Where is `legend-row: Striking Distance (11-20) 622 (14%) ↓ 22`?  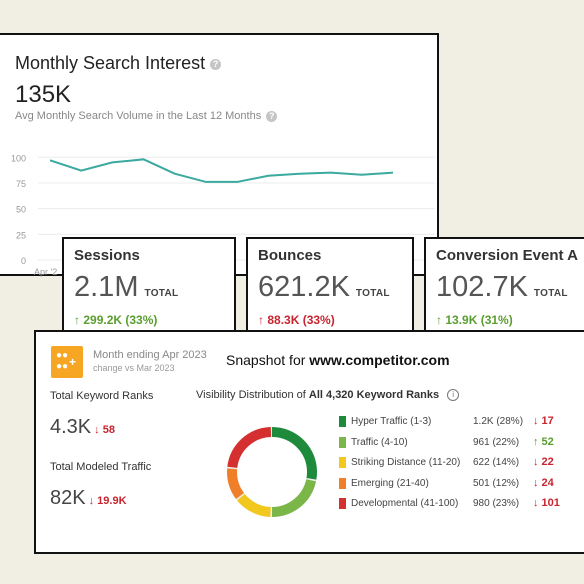
legend-row: Striking Distance (11-20) 622 (14%) ↓ 22 is located at coordinates (459, 463).